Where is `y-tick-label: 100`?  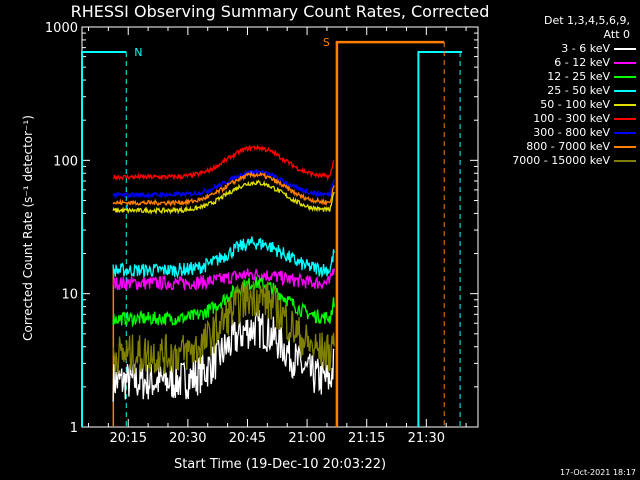 y-tick-label: 100 is located at coordinates (65, 161).